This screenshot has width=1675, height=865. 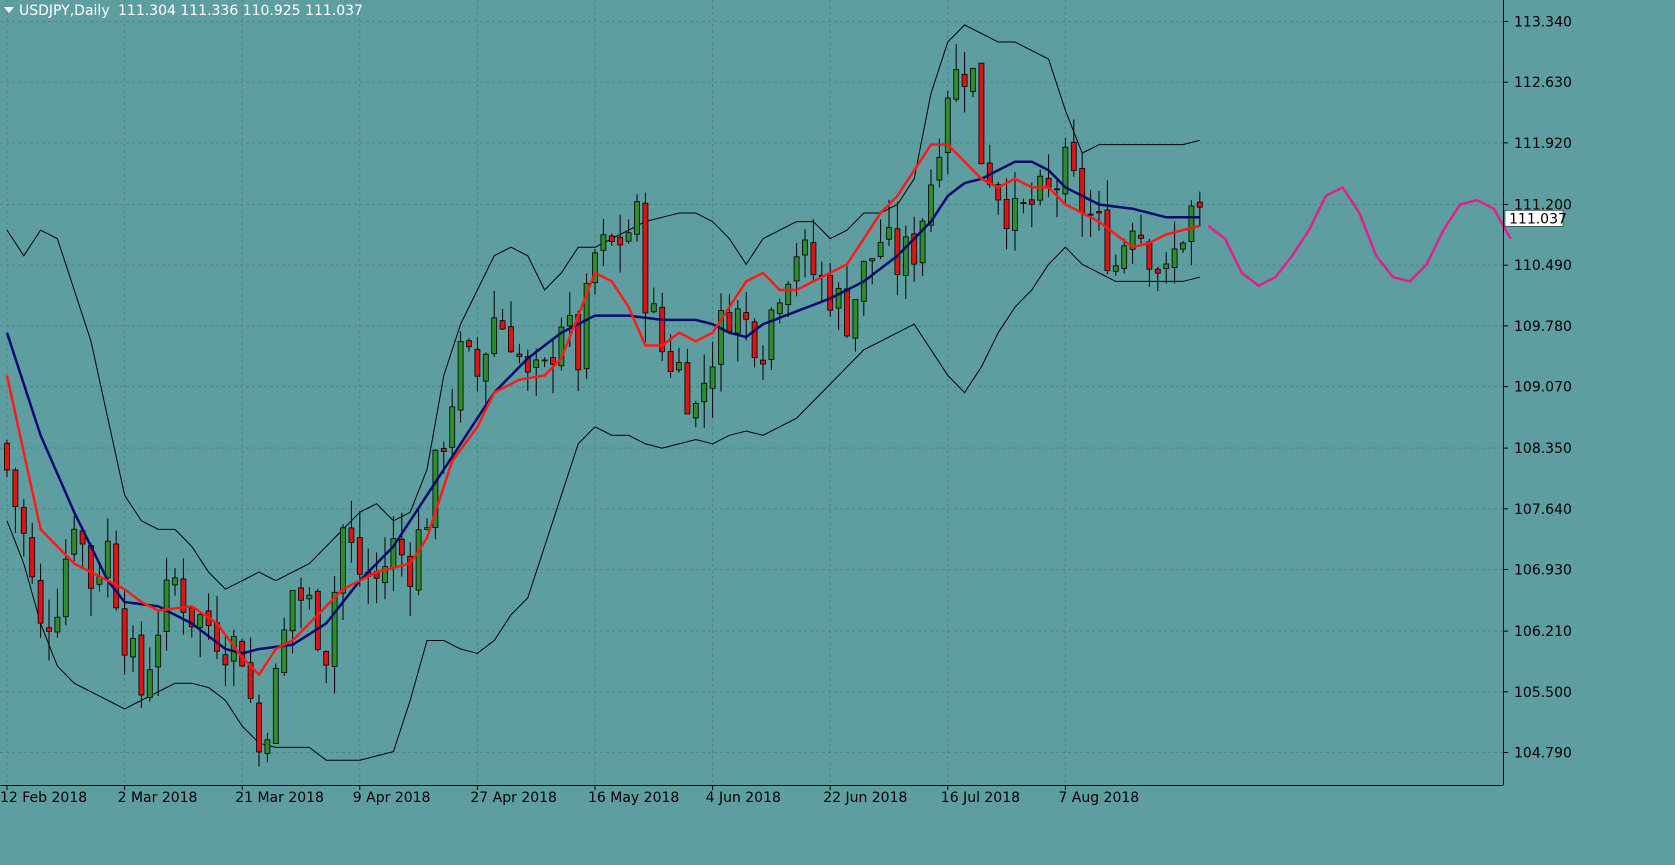 I want to click on x-tick-label: 27 Apr 2018, so click(x=513, y=798).